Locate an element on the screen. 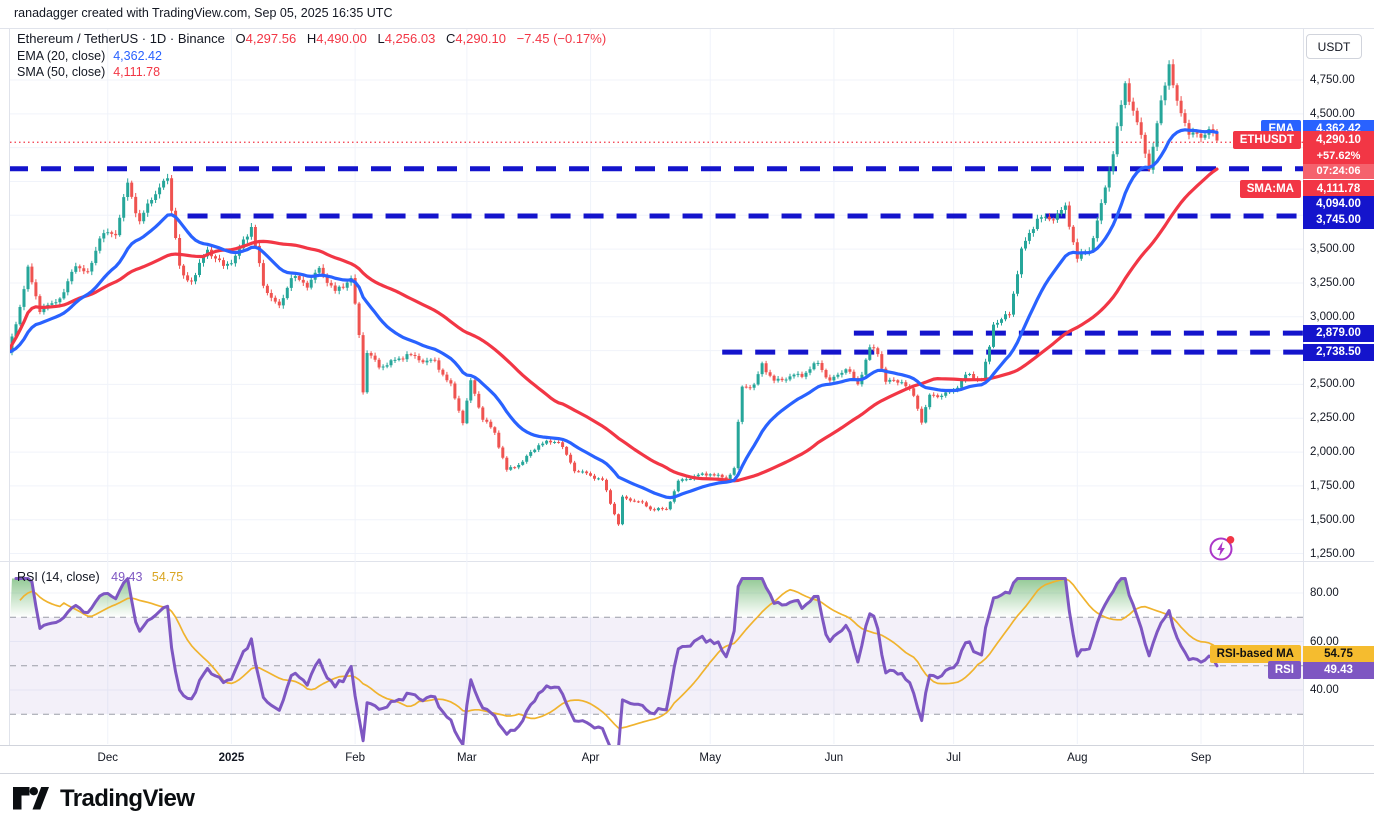  sma-value: 4,111.78 is located at coordinates (137, 72).